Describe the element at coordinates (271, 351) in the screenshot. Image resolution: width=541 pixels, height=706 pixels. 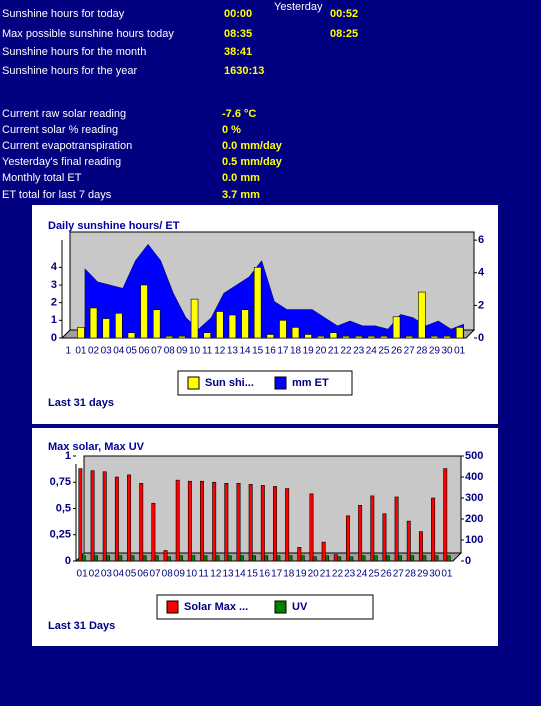
I see `x-tick-label: 16` at that location.